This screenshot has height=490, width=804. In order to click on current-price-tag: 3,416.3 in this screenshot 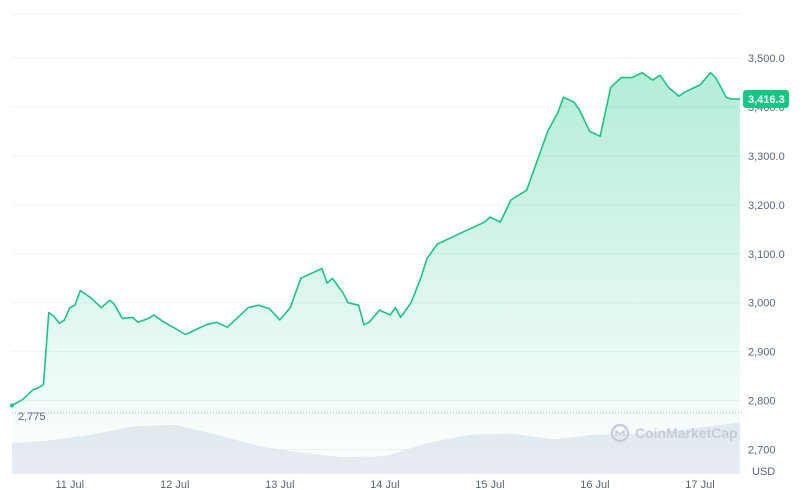, I will do `click(766, 99)`.